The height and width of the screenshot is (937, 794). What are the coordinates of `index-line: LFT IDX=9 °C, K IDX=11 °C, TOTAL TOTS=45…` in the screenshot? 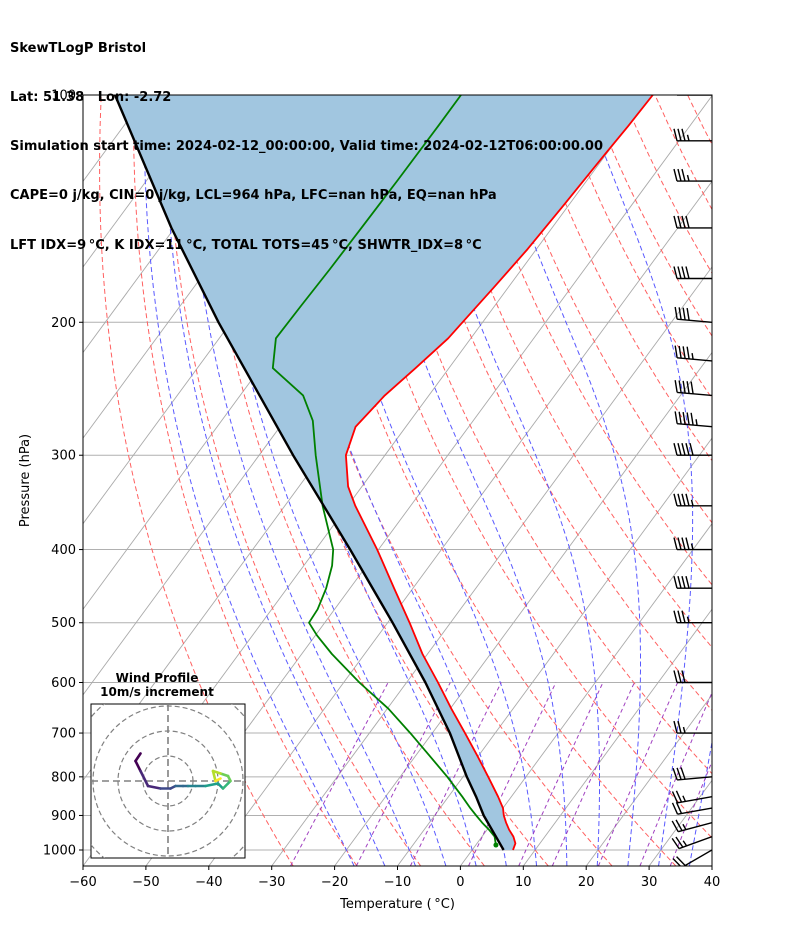 It's located at (246, 245).